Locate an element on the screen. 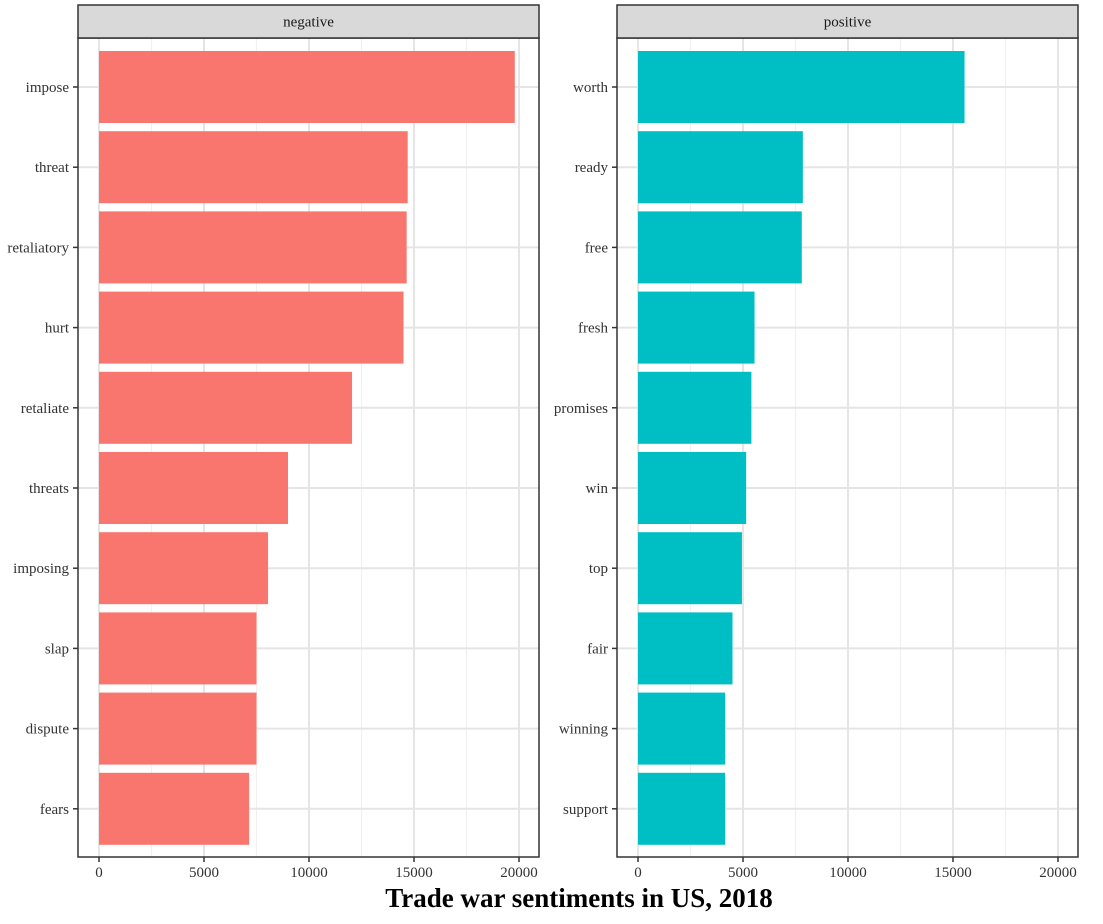 The height and width of the screenshot is (924, 1103). bar-winning is located at coordinates (682, 728).